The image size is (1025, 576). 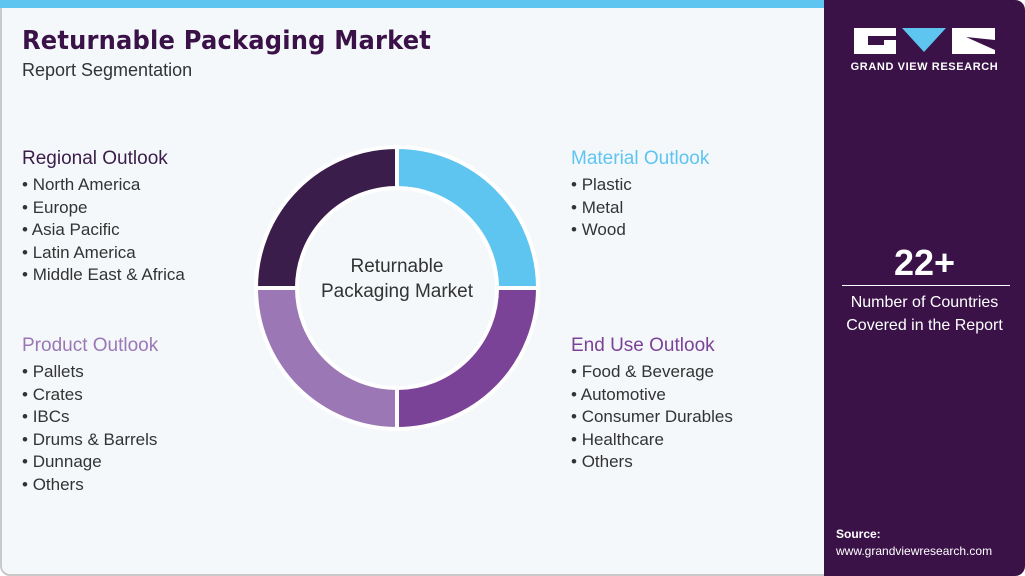 I want to click on list-item: Europe, so click(x=103, y=208).